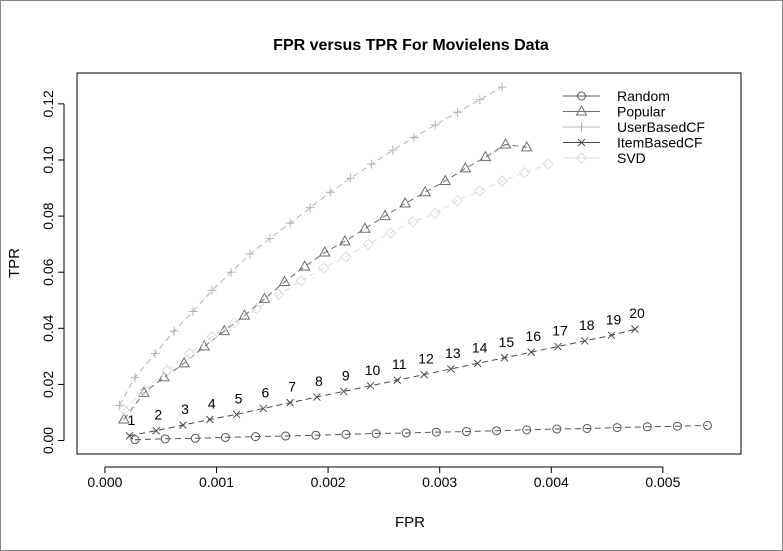 This screenshot has width=783, height=551. Describe the element at coordinates (319, 381) in the screenshot. I see `point-index-label: 8` at that location.